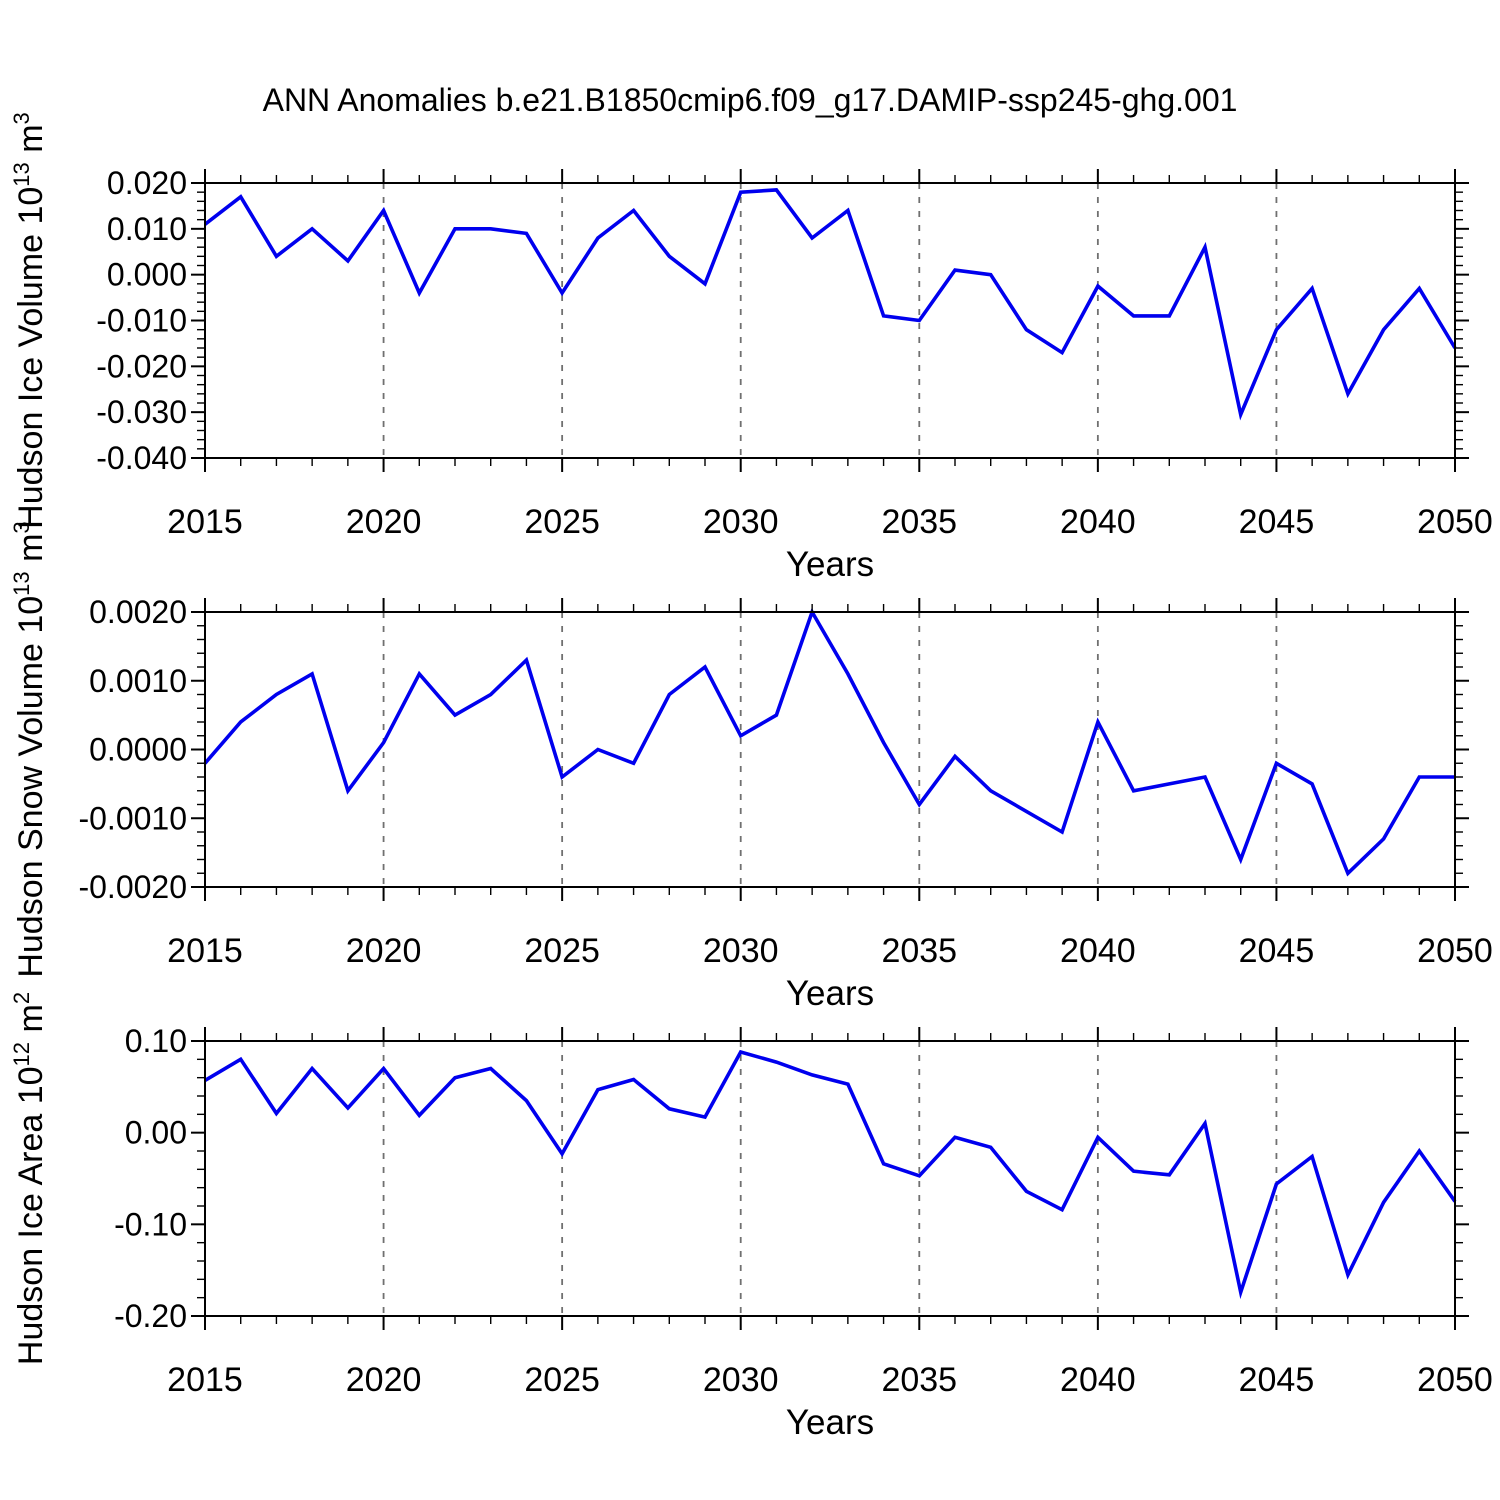 The height and width of the screenshot is (1500, 1500). What do you see at coordinates (132, 887) in the screenshot?
I see `svg-text: -0.0020` at bounding box center [132, 887].